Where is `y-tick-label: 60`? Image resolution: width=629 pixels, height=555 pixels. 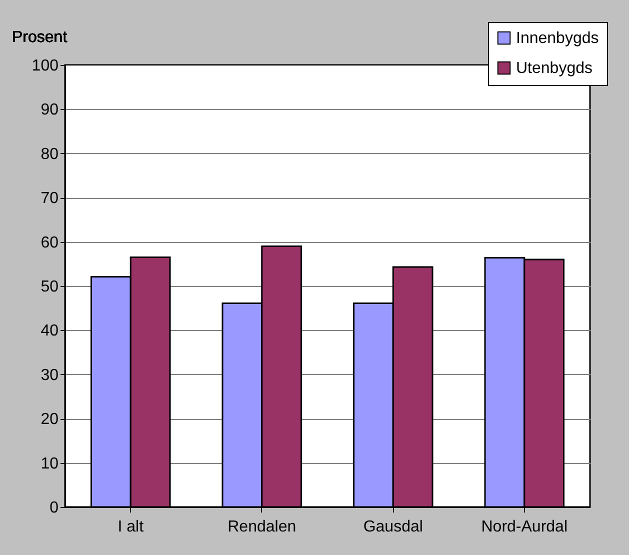
y-tick-label: 60 is located at coordinates (49, 243).